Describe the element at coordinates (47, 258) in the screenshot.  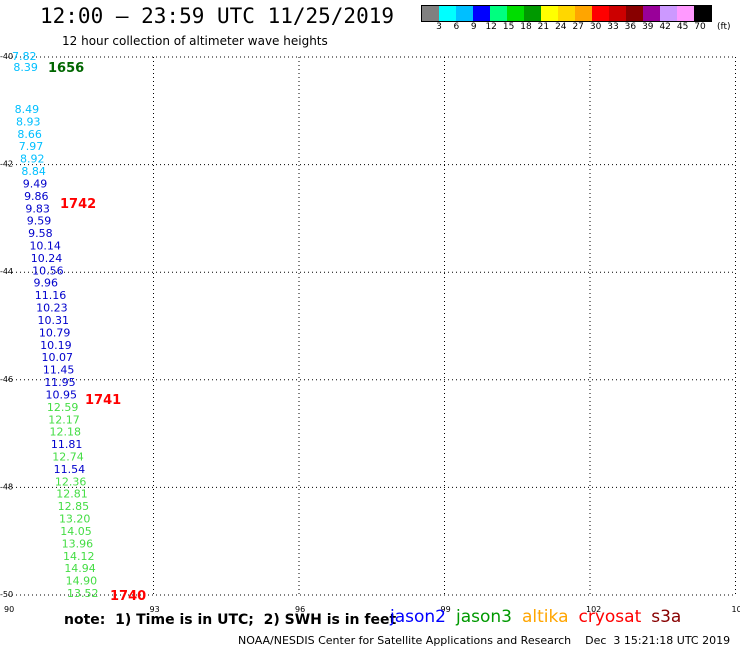
I see `swh-value: 10.24` at that location.